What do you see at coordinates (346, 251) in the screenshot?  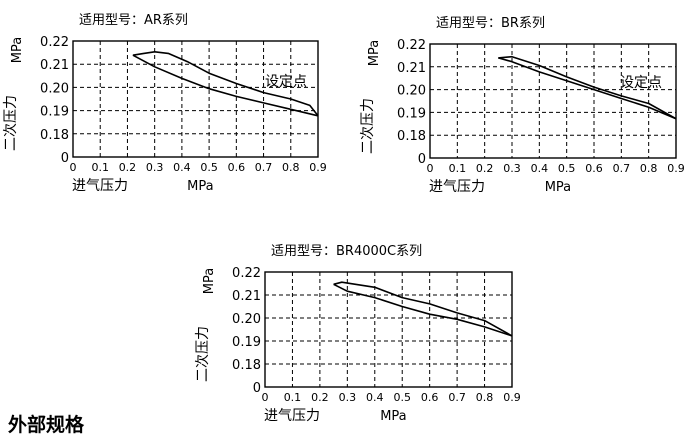 I see `chart-title: 适用型号：BR4000C系列` at bounding box center [346, 251].